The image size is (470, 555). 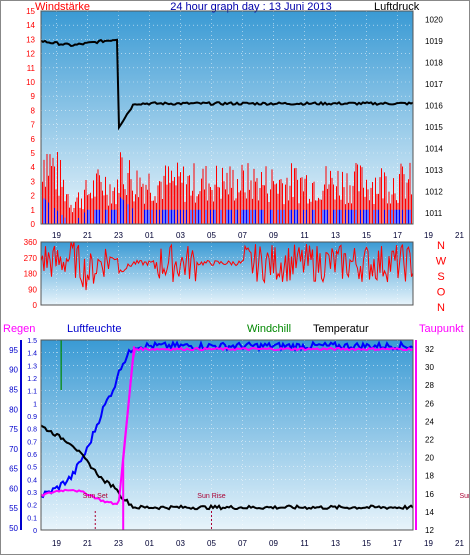 What do you see at coordinates (366, 543) in the screenshot?
I see `tick-time-bottom: 15` at bounding box center [366, 543].